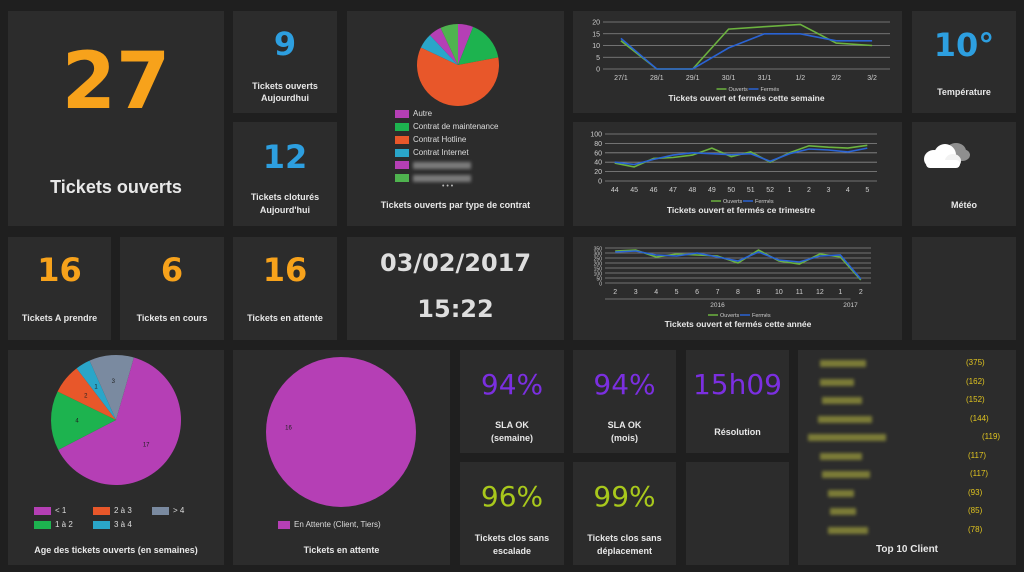 The width and height of the screenshot is (1024, 572). Describe the element at coordinates (975, 399) in the screenshot. I see `client-count: (152)` at that location.